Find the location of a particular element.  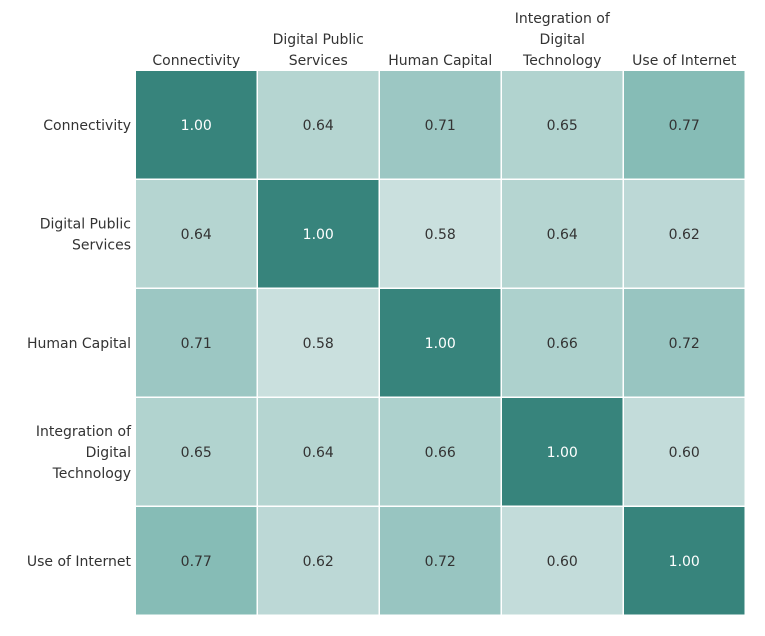

heatmap-cell-use-of-internet-use-of-internet: 1.00 is located at coordinates (684, 561).